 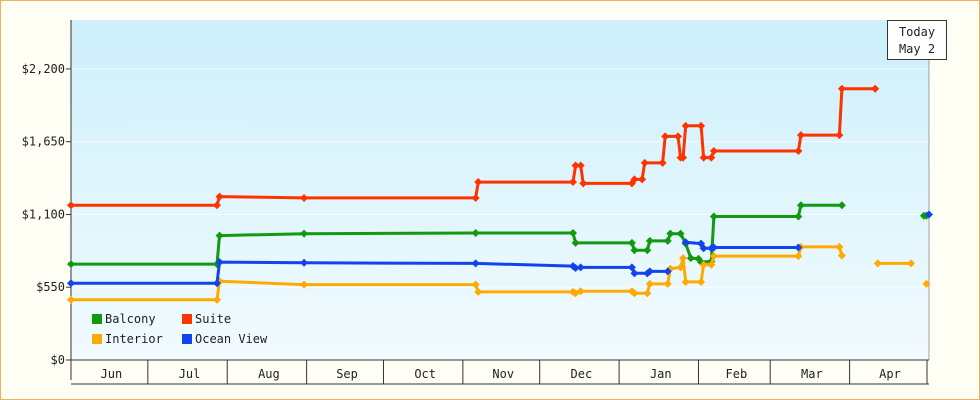 I want to click on y-tick-label-4: $2,200, so click(x=43, y=69).